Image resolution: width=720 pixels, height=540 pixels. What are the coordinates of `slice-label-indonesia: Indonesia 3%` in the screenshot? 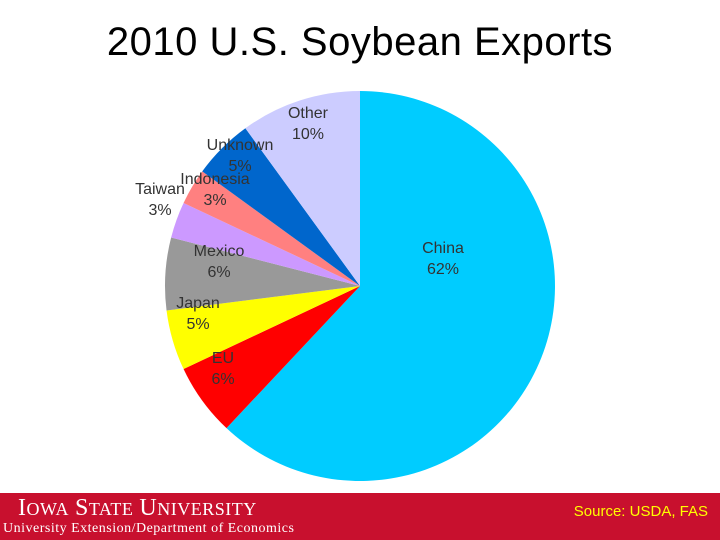 It's located at (214, 190).